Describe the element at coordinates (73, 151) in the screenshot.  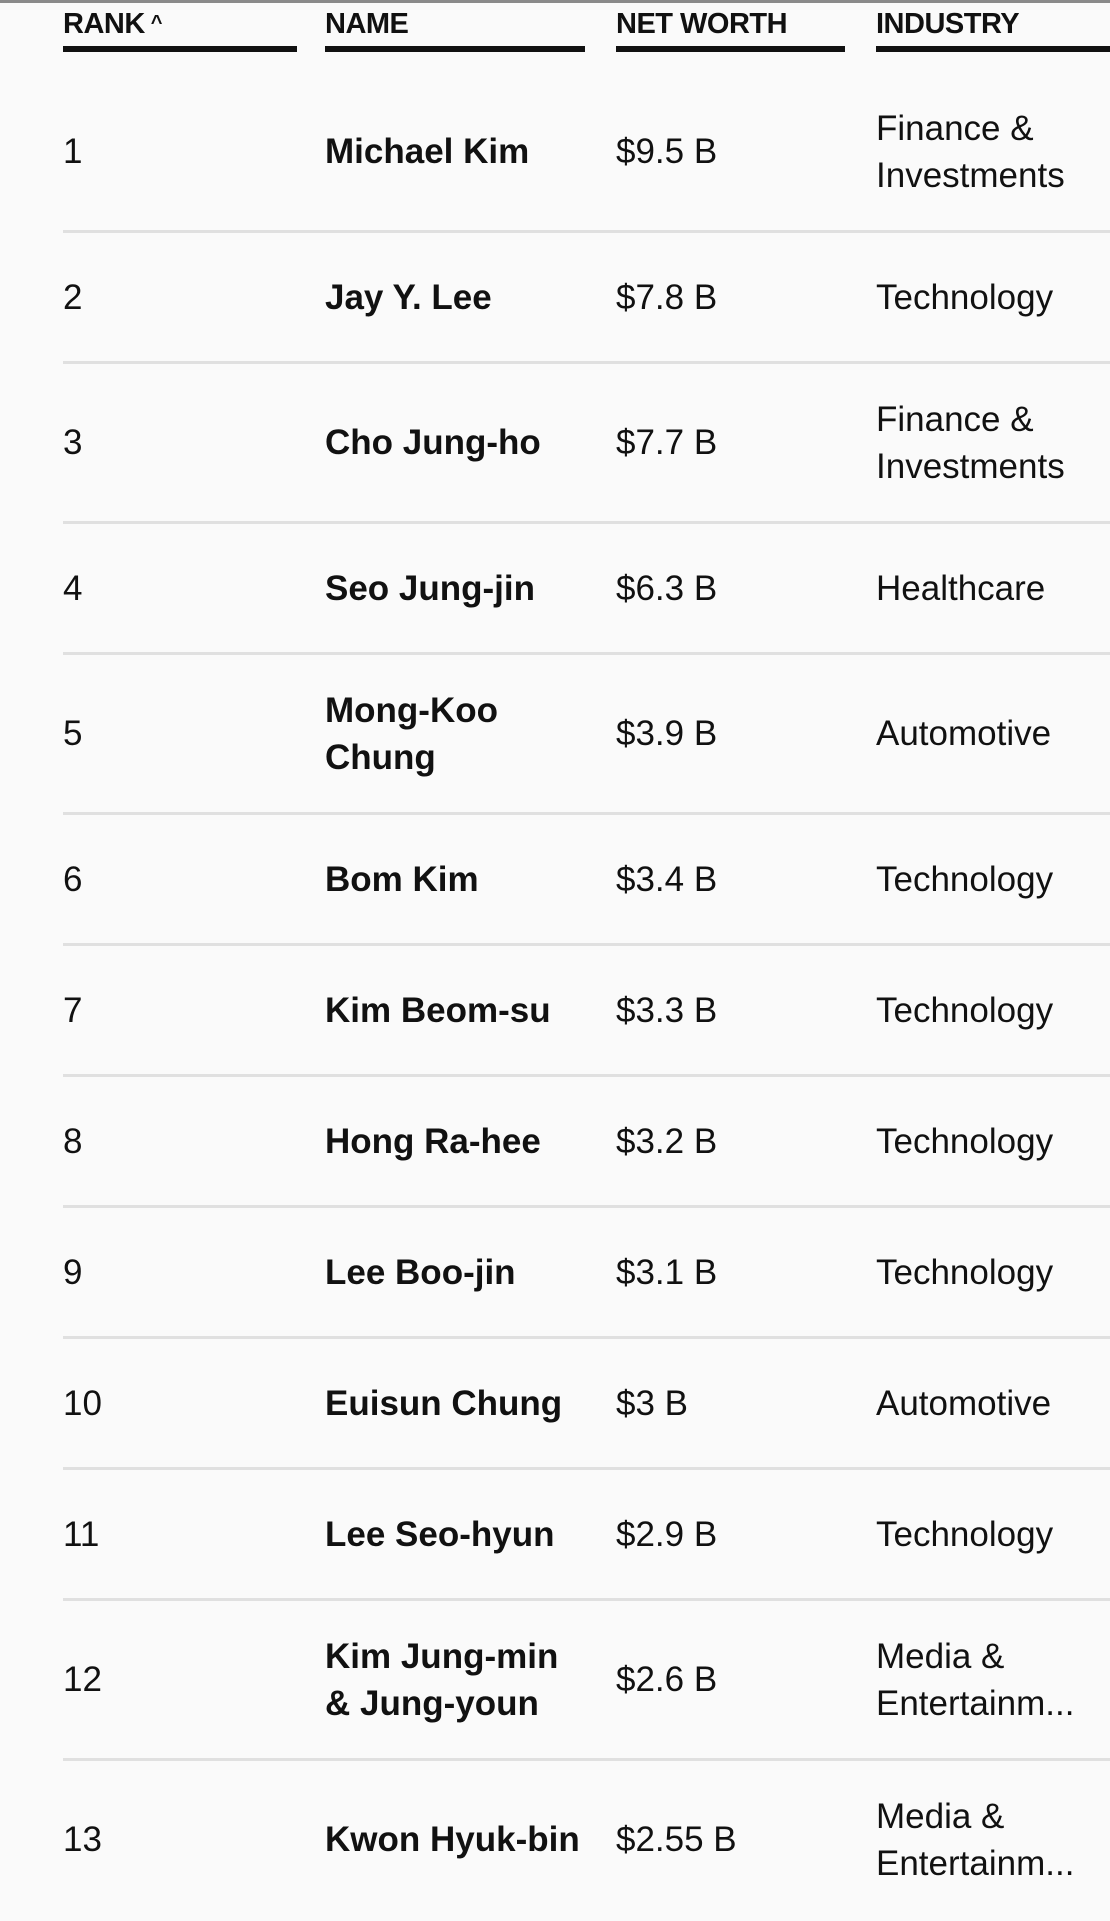
I see `rank-cell: 1` at that location.